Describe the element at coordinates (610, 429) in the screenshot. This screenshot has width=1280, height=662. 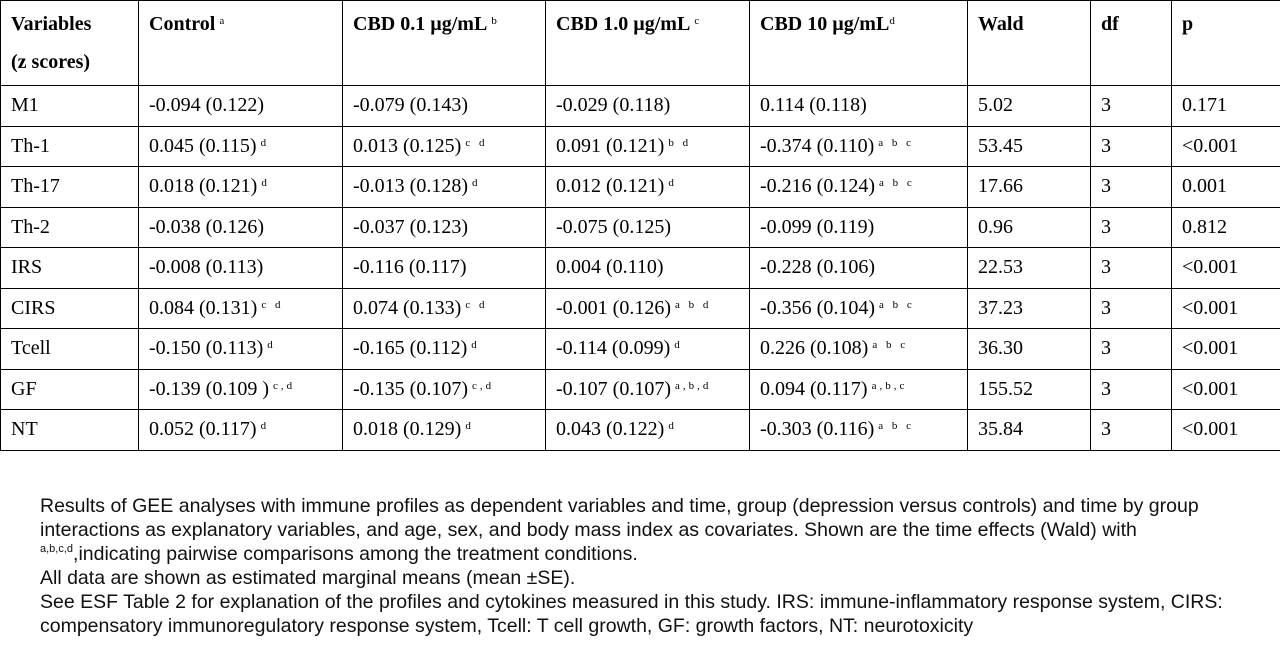
I see `cell-value: 0.043 (0.122)` at that location.